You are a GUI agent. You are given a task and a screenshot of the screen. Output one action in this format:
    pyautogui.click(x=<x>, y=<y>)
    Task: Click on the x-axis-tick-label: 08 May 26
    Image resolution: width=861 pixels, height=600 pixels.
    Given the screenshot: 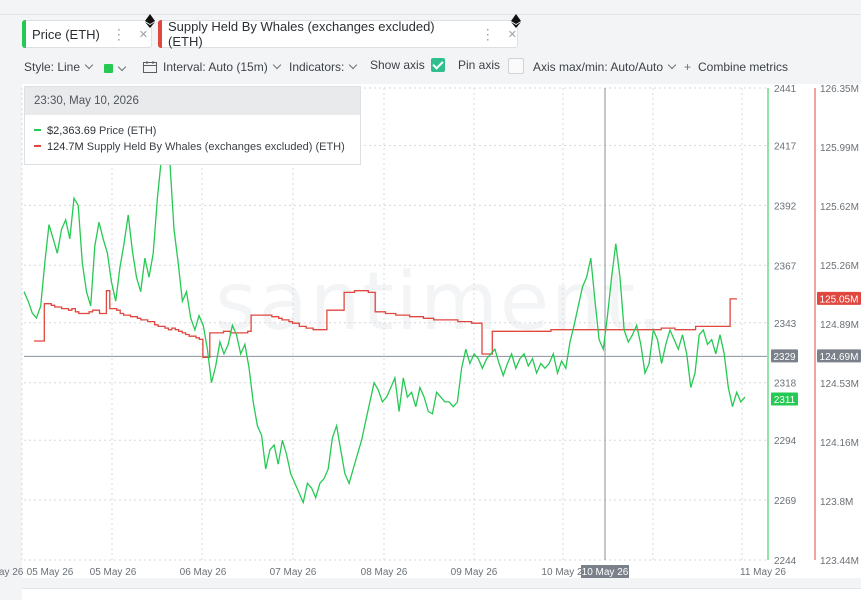 What is the action you would take?
    pyautogui.click(x=384, y=572)
    